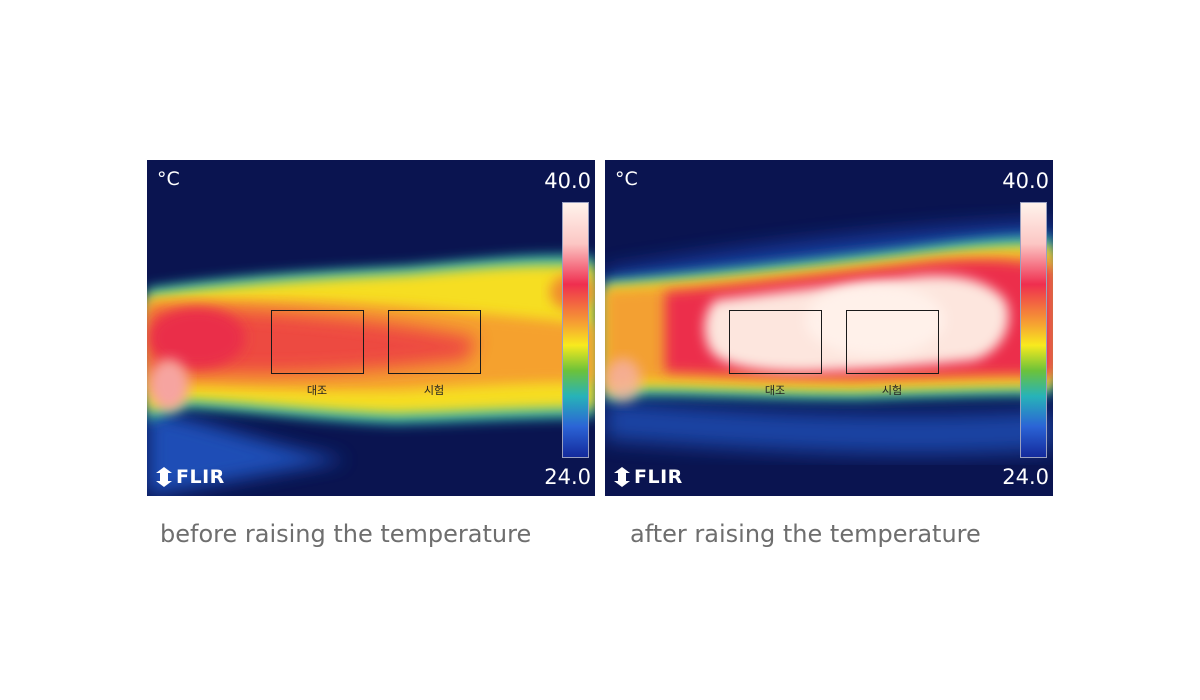 The image size is (1200, 700). I want to click on caption-before: before raising the temperature, so click(346, 534).